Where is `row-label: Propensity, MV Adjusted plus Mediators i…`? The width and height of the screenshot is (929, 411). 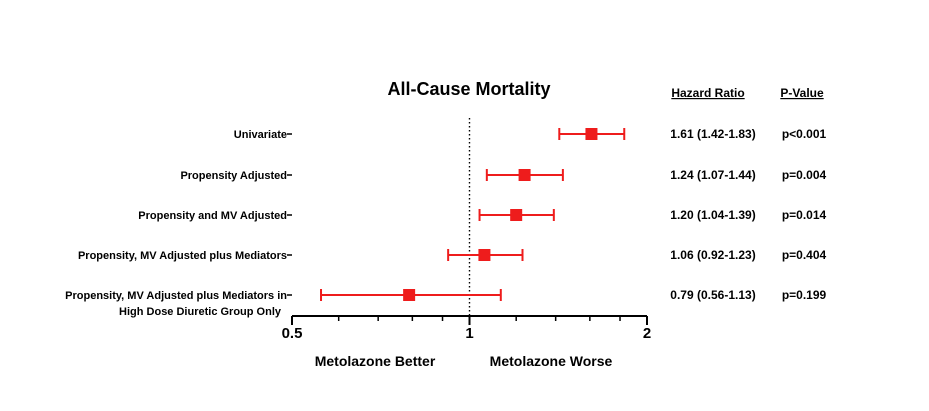 row-label: Propensity, MV Adjusted plus Mediators i… is located at coordinates (176, 296).